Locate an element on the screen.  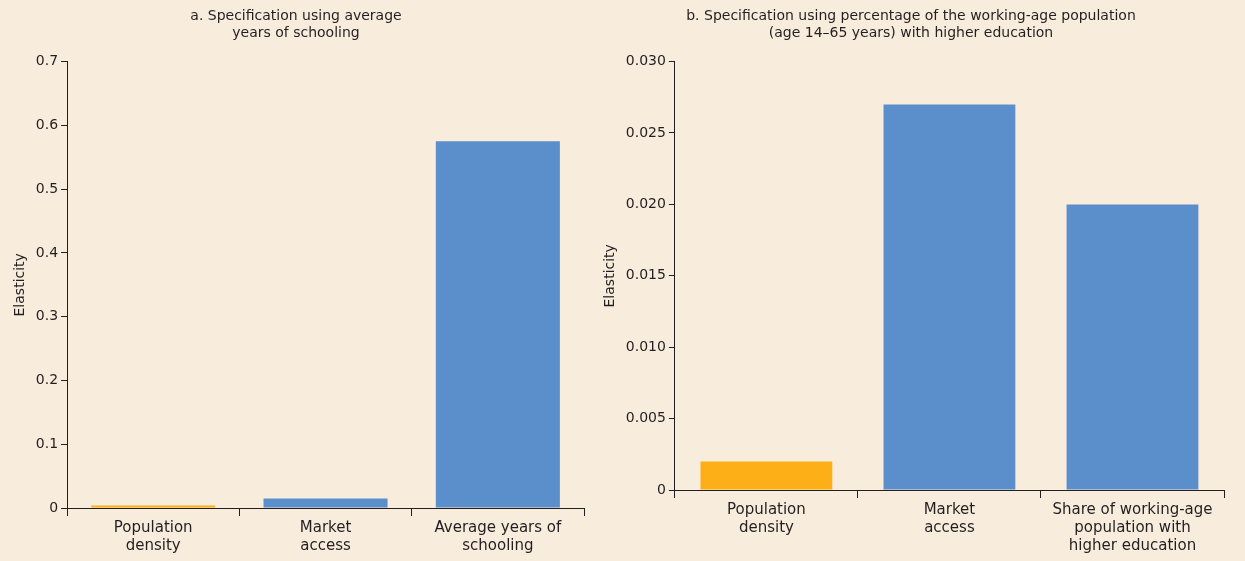
y-tick-label: 0.030 is located at coordinates (645, 60).